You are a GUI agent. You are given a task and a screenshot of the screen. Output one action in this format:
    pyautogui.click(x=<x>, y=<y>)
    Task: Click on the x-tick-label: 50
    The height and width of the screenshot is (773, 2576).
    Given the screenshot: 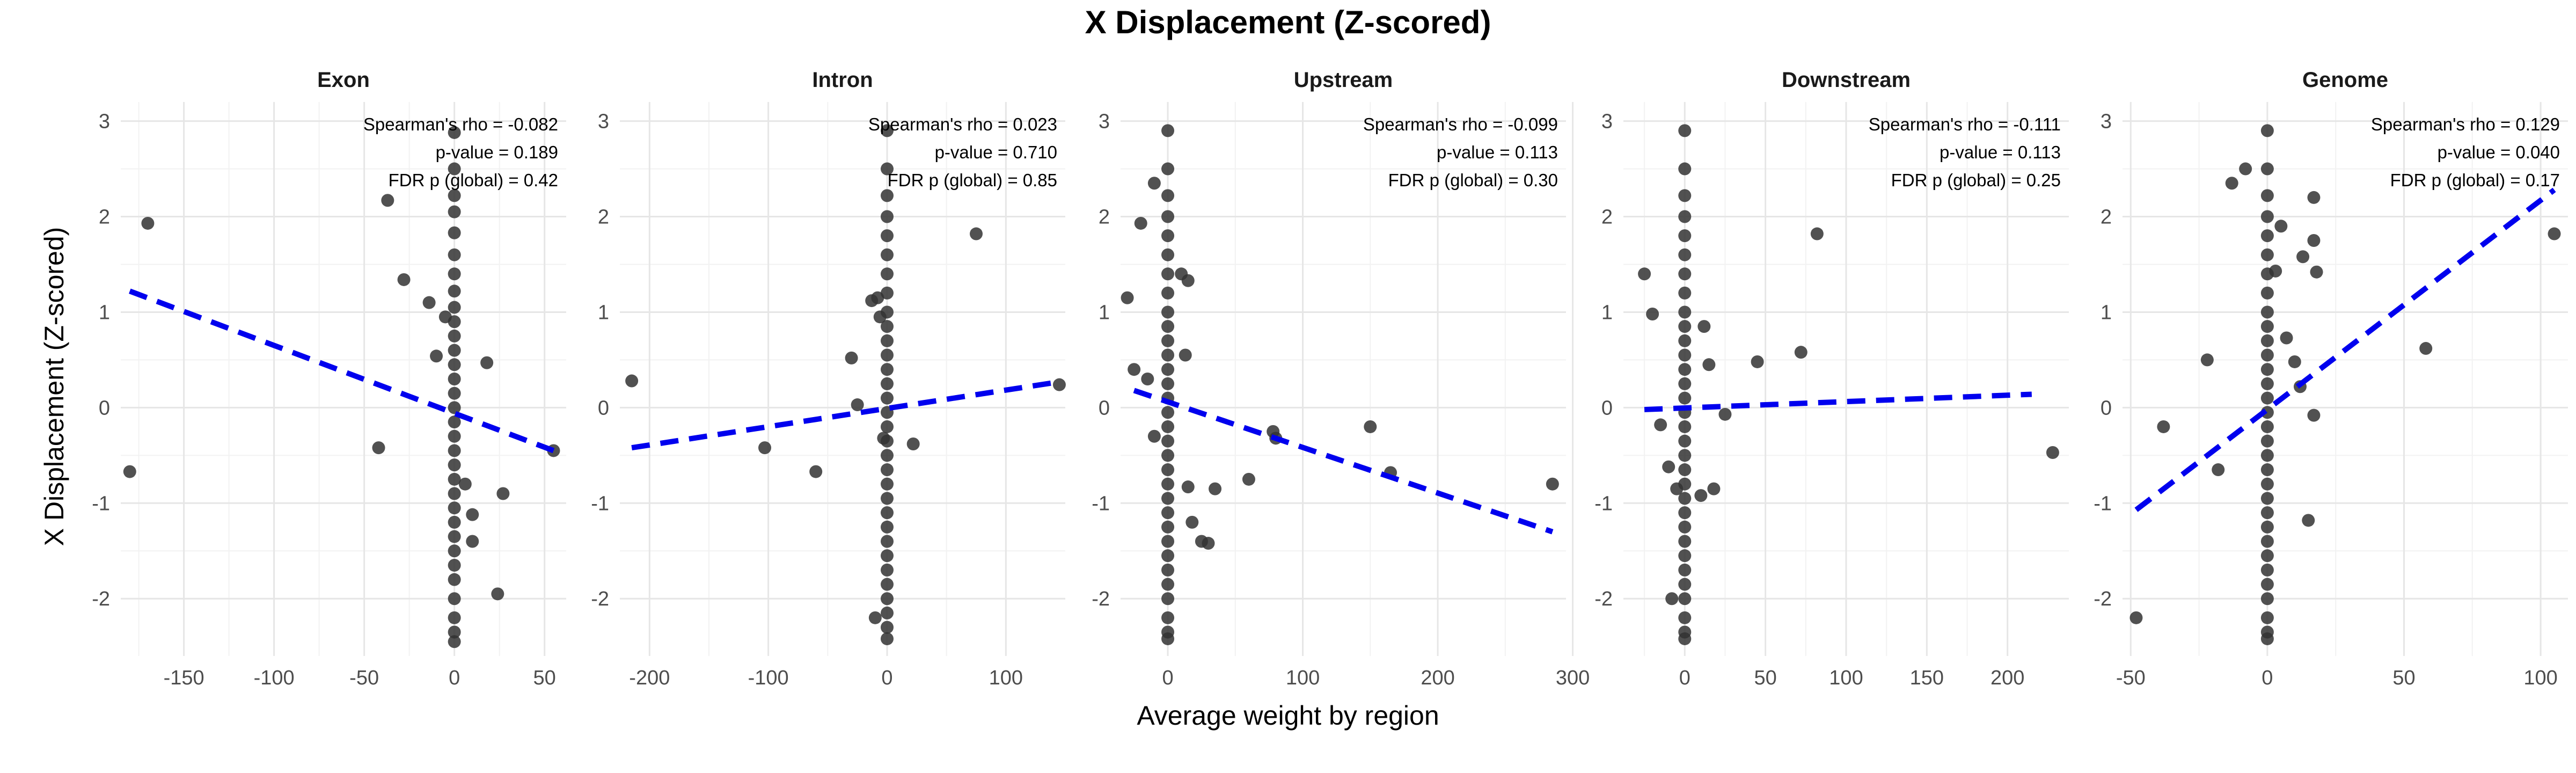 What is the action you would take?
    pyautogui.click(x=544, y=678)
    